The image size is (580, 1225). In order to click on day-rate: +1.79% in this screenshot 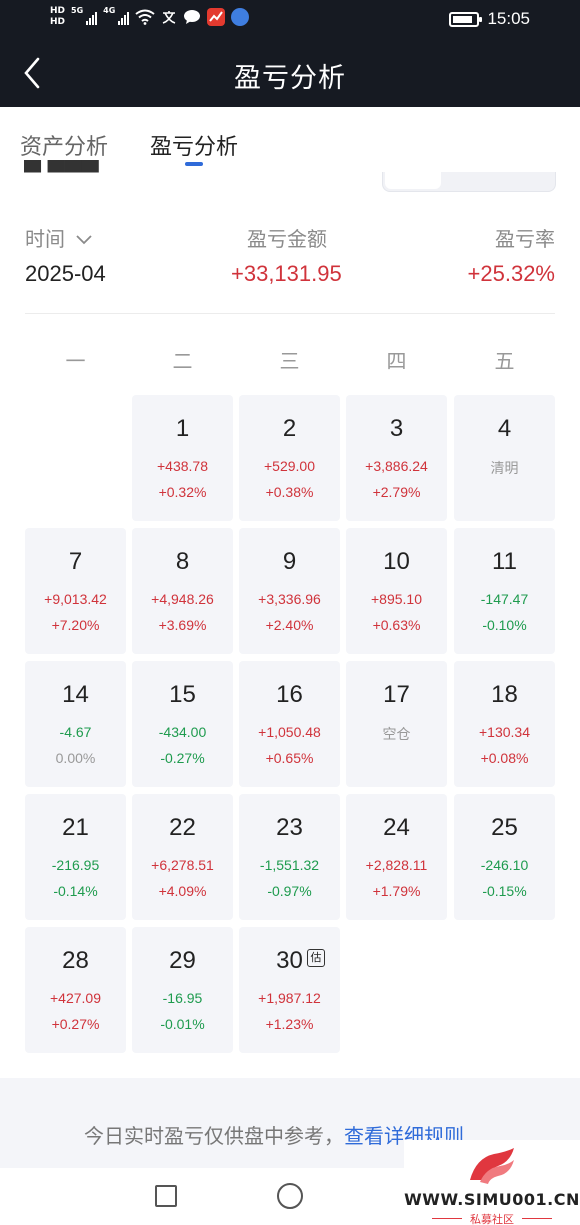, I will do `click(396, 891)`.